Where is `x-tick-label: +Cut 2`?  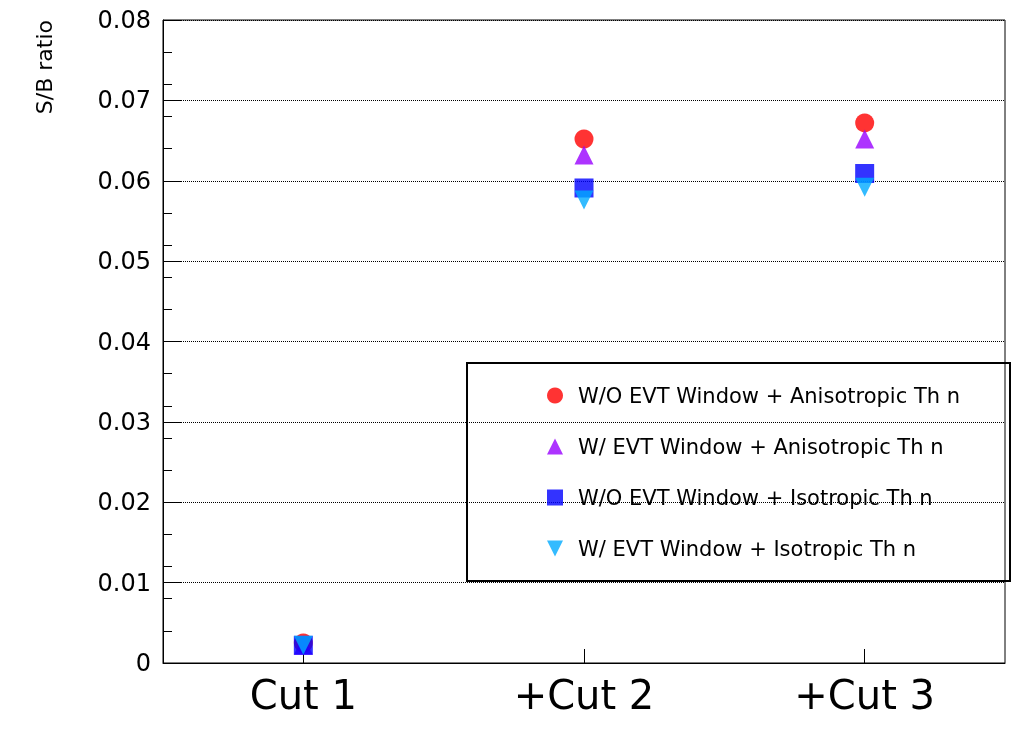
x-tick-label: +Cut 2 is located at coordinates (584, 695).